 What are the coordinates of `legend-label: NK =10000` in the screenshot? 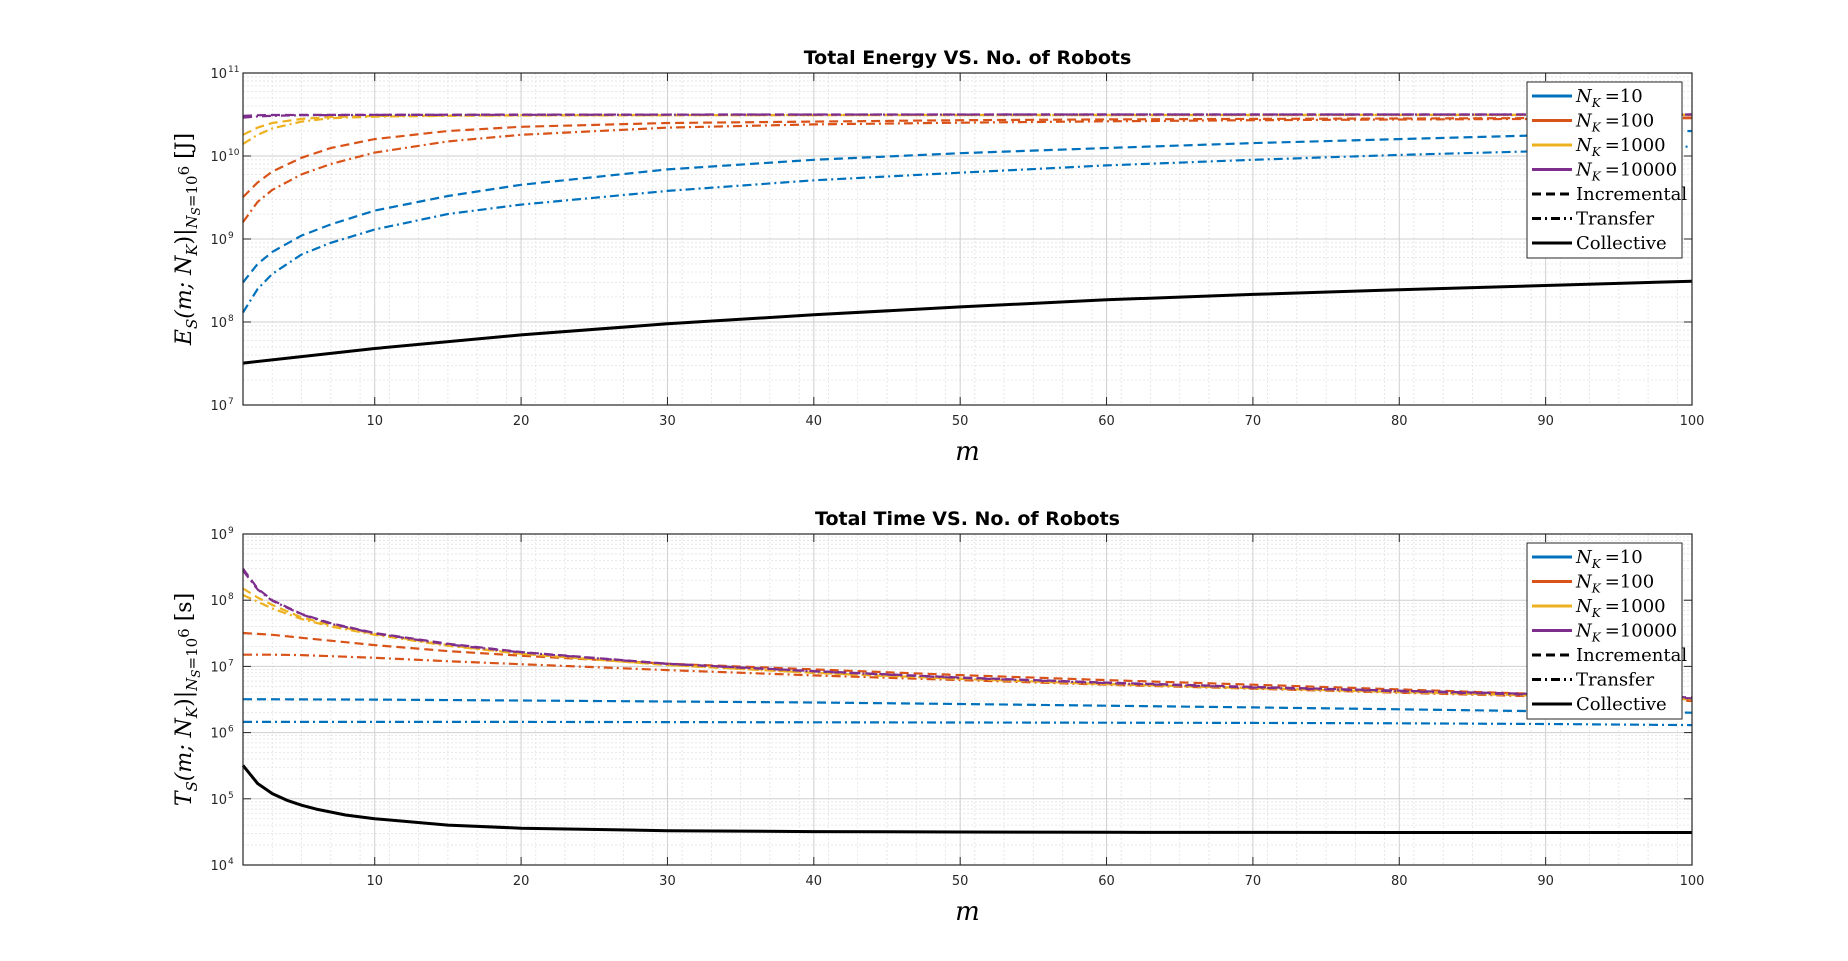 It's located at (1626, 633).